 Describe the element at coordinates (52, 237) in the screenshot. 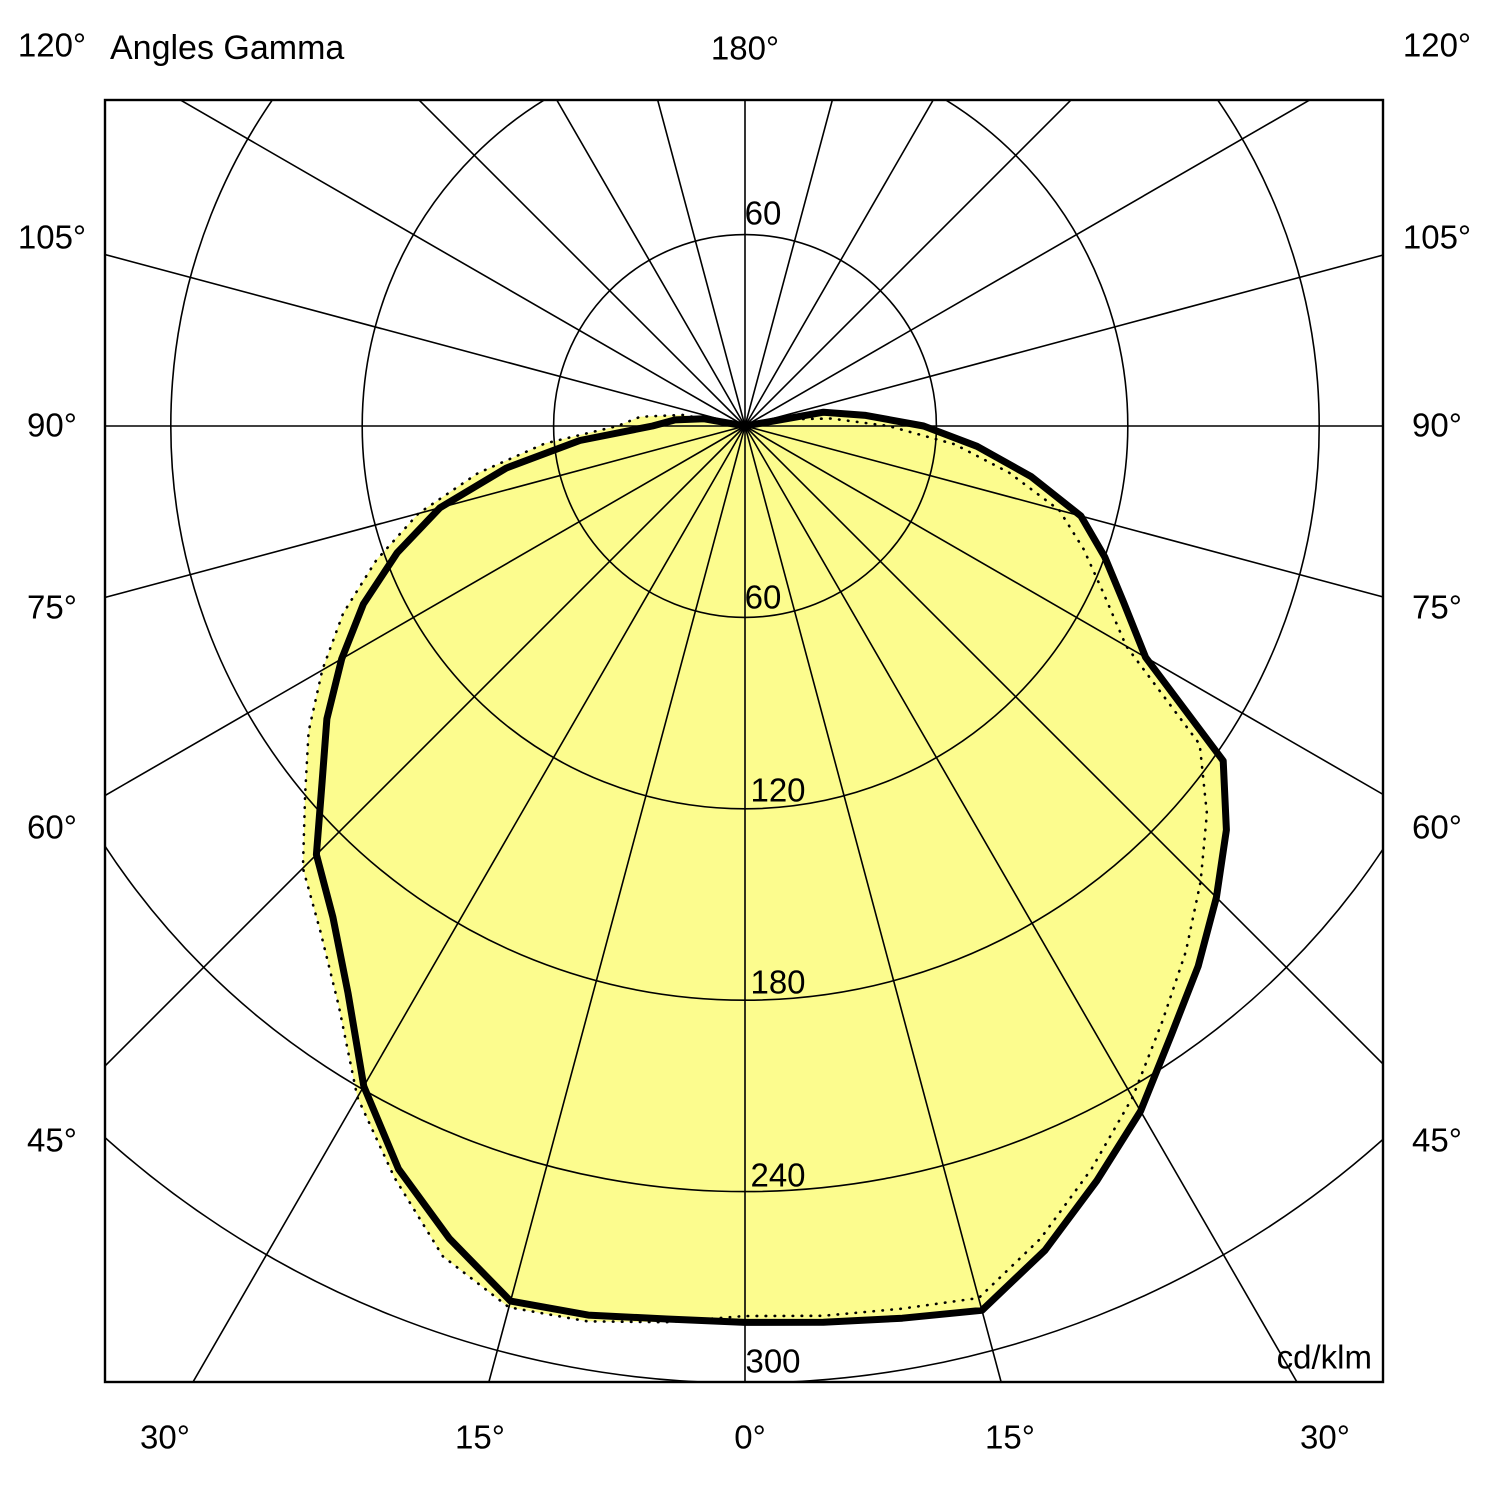

I see `angle-label-left-105: 105°` at that location.